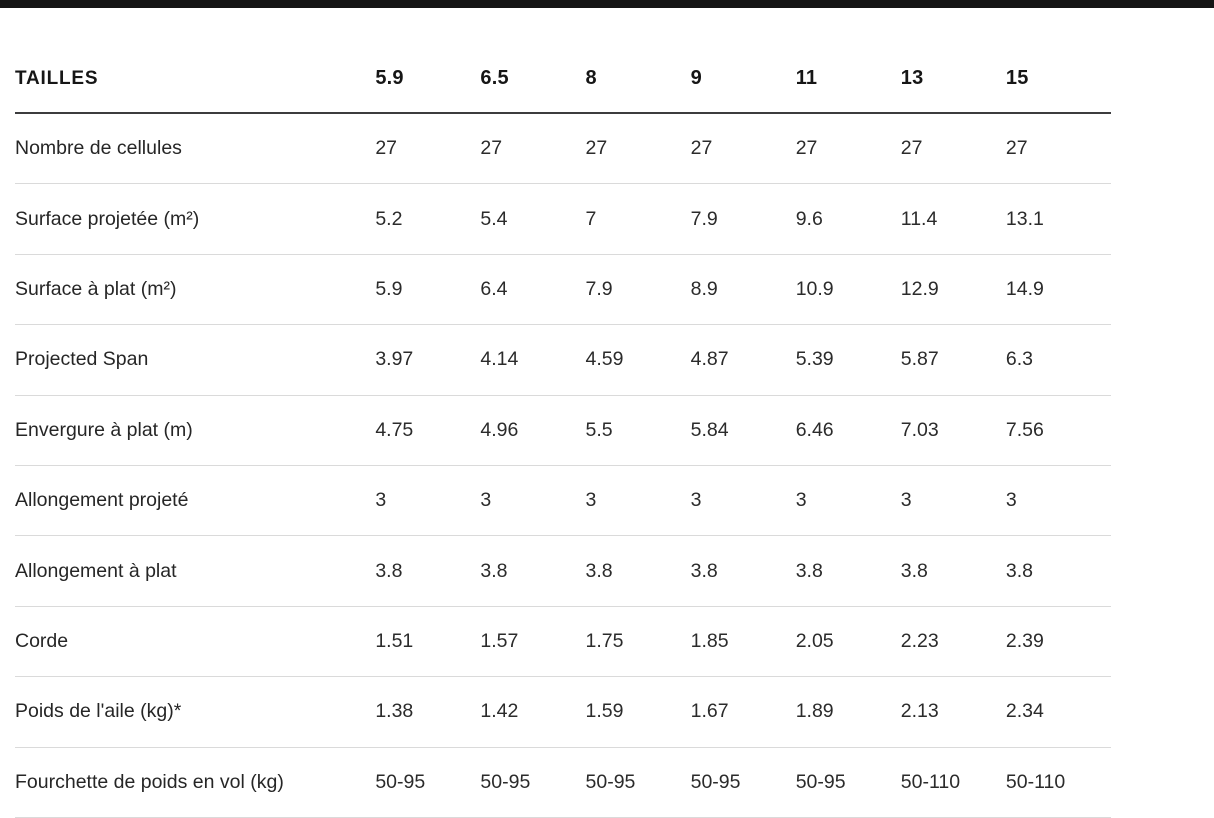 The height and width of the screenshot is (818, 1214). I want to click on spec-row: Allongement à plat 3.8 3.8 3.8 3.8 3.8 3.8 3.8, so click(563, 571).